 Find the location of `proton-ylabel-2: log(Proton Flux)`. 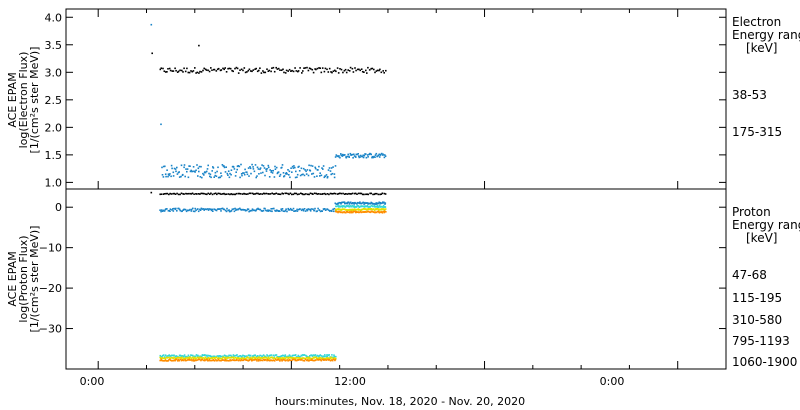

proton-ylabel-2: log(Proton Flux) is located at coordinates (23, 278).